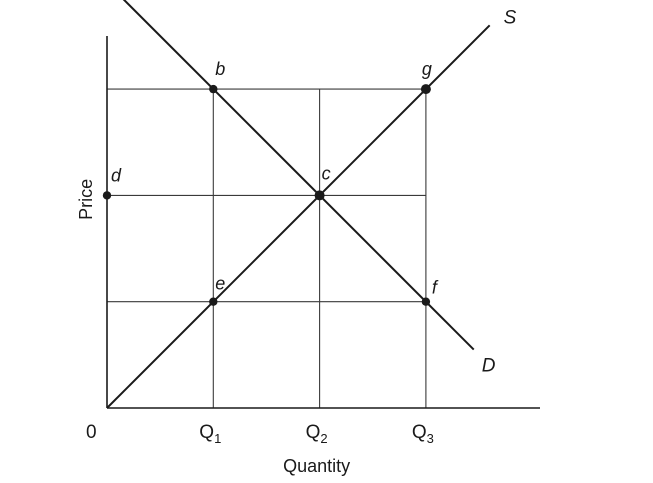 The width and height of the screenshot is (653, 483). Describe the element at coordinates (213, 301) in the screenshot. I see `point-e` at that location.